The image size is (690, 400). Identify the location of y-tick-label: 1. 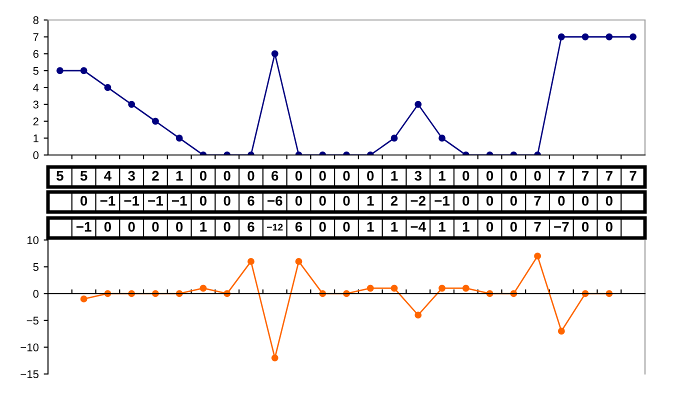
(36, 138).